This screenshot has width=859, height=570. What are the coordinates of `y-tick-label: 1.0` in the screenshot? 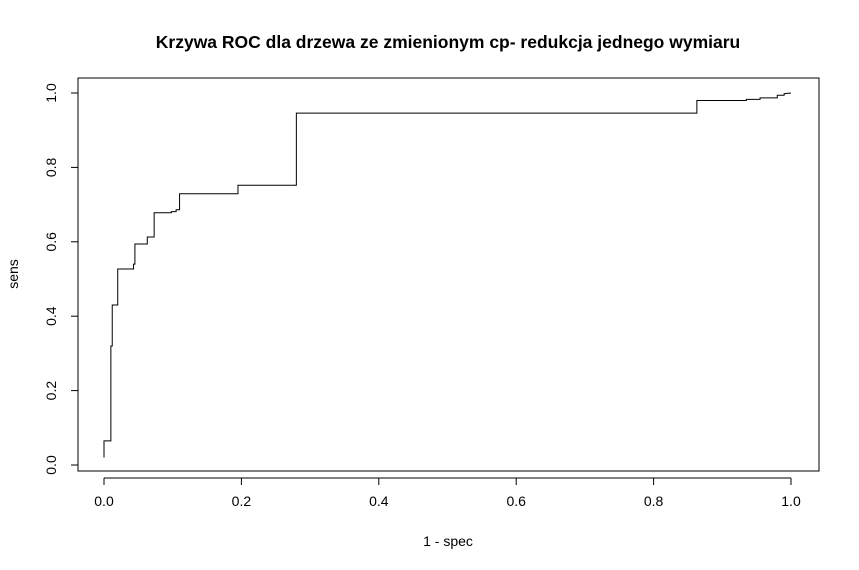 It's located at (51, 93).